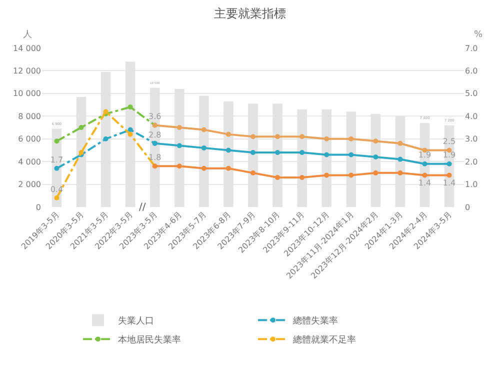  What do you see at coordinates (29, 116) in the screenshot?
I see `y-tick-label: 8 000` at bounding box center [29, 116].